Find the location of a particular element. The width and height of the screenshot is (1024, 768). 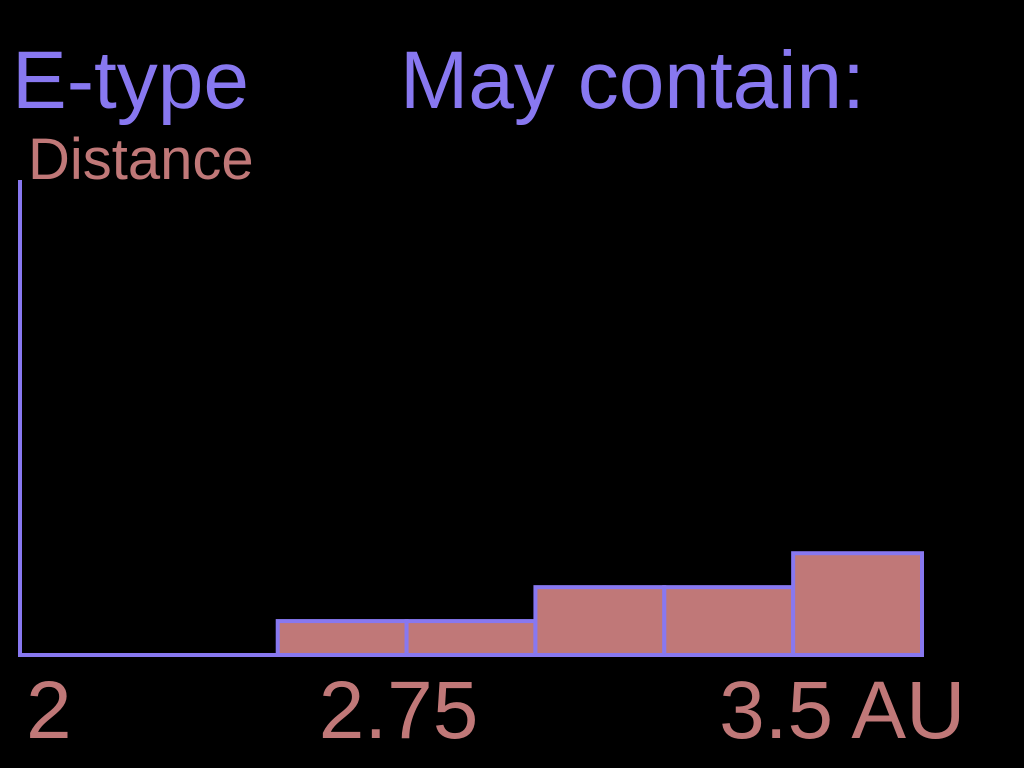

x-tick-label: 2 is located at coordinates (49, 710).